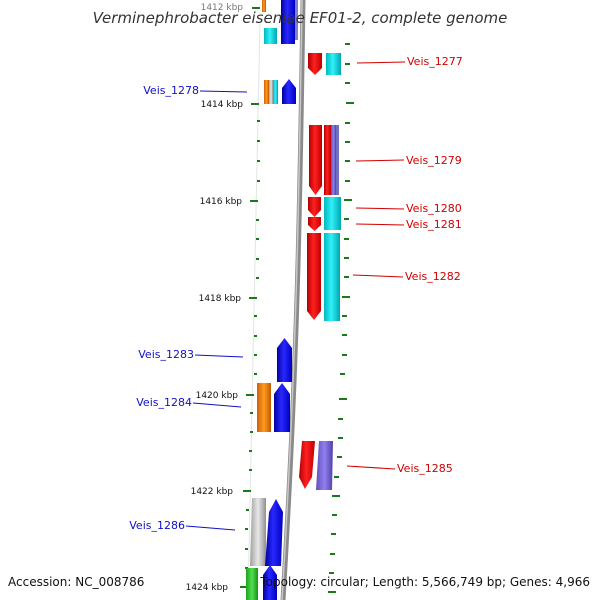  I want to click on major-ticks, so click(250, 297).